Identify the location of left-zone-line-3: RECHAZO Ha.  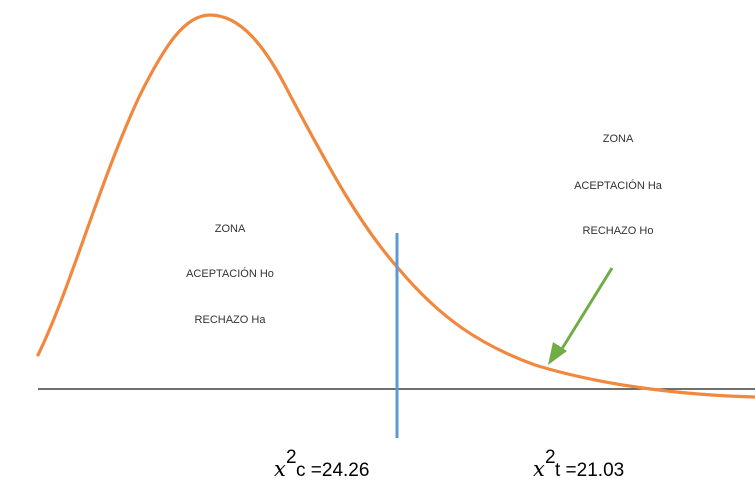
(231, 320).